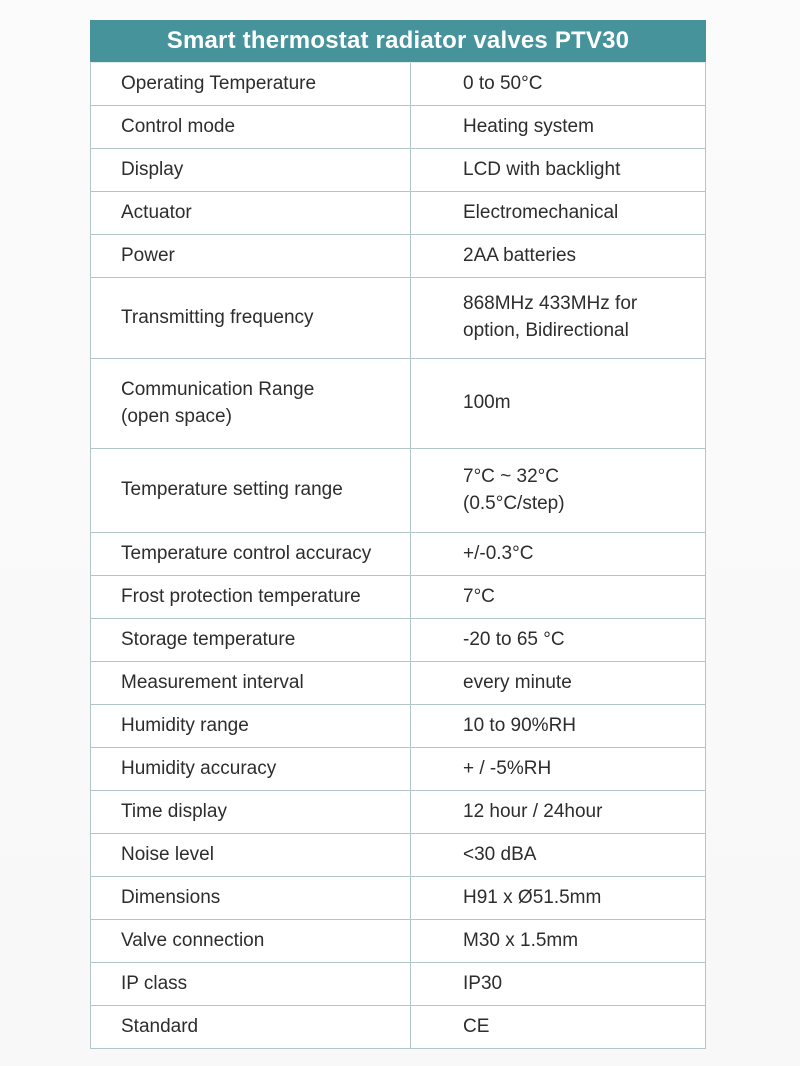 The height and width of the screenshot is (1066, 800). Describe the element at coordinates (251, 726) in the screenshot. I see `spec-label: Humidity range` at that location.